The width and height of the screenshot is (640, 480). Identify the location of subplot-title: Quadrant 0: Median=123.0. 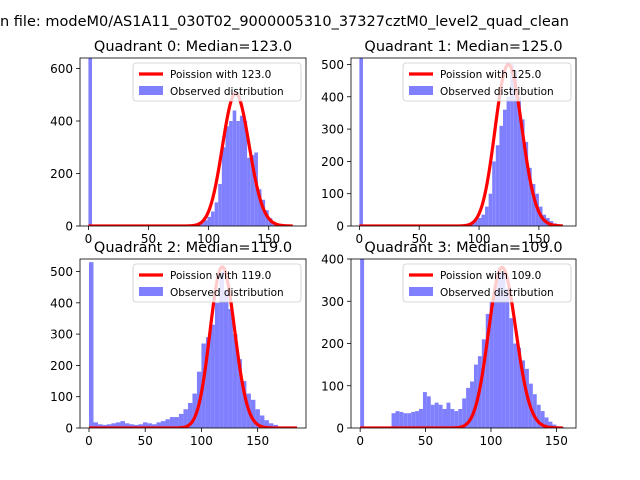
(193, 47).